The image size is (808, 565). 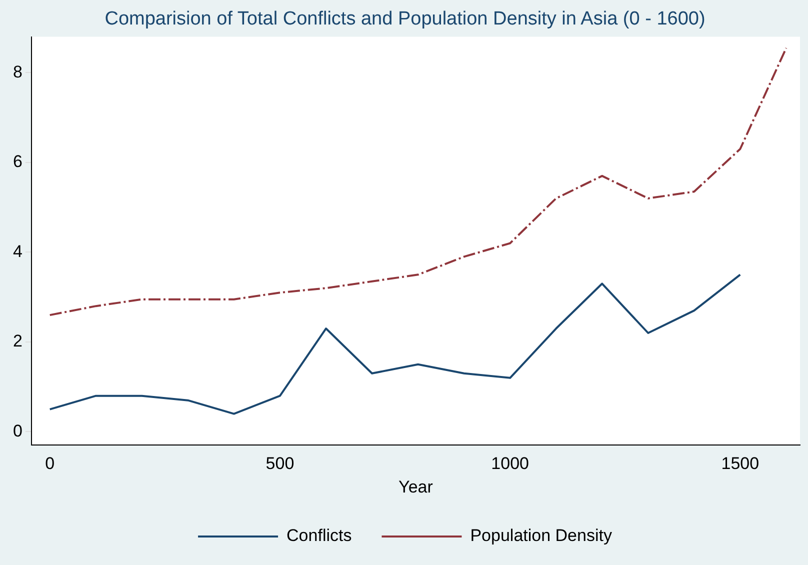 What do you see at coordinates (17, 251) in the screenshot?
I see `y-tick-label: 4` at bounding box center [17, 251].